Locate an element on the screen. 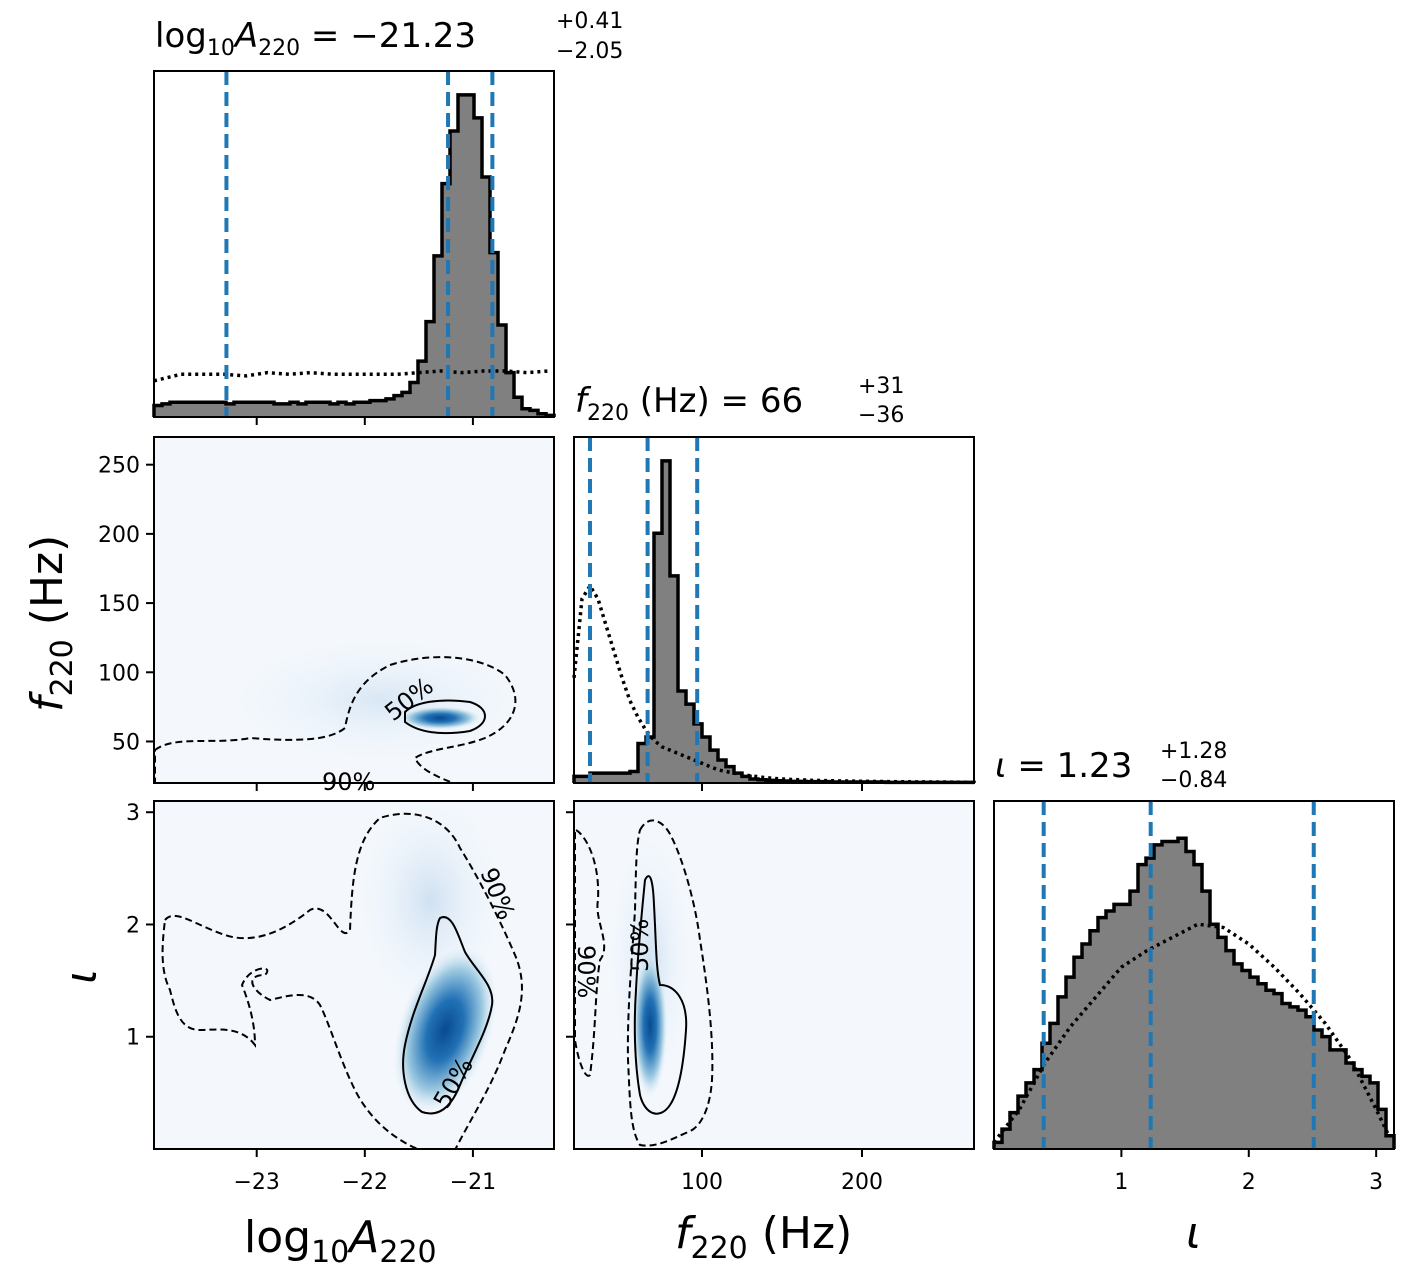  prior-dotted-line is located at coordinates (773, 683).